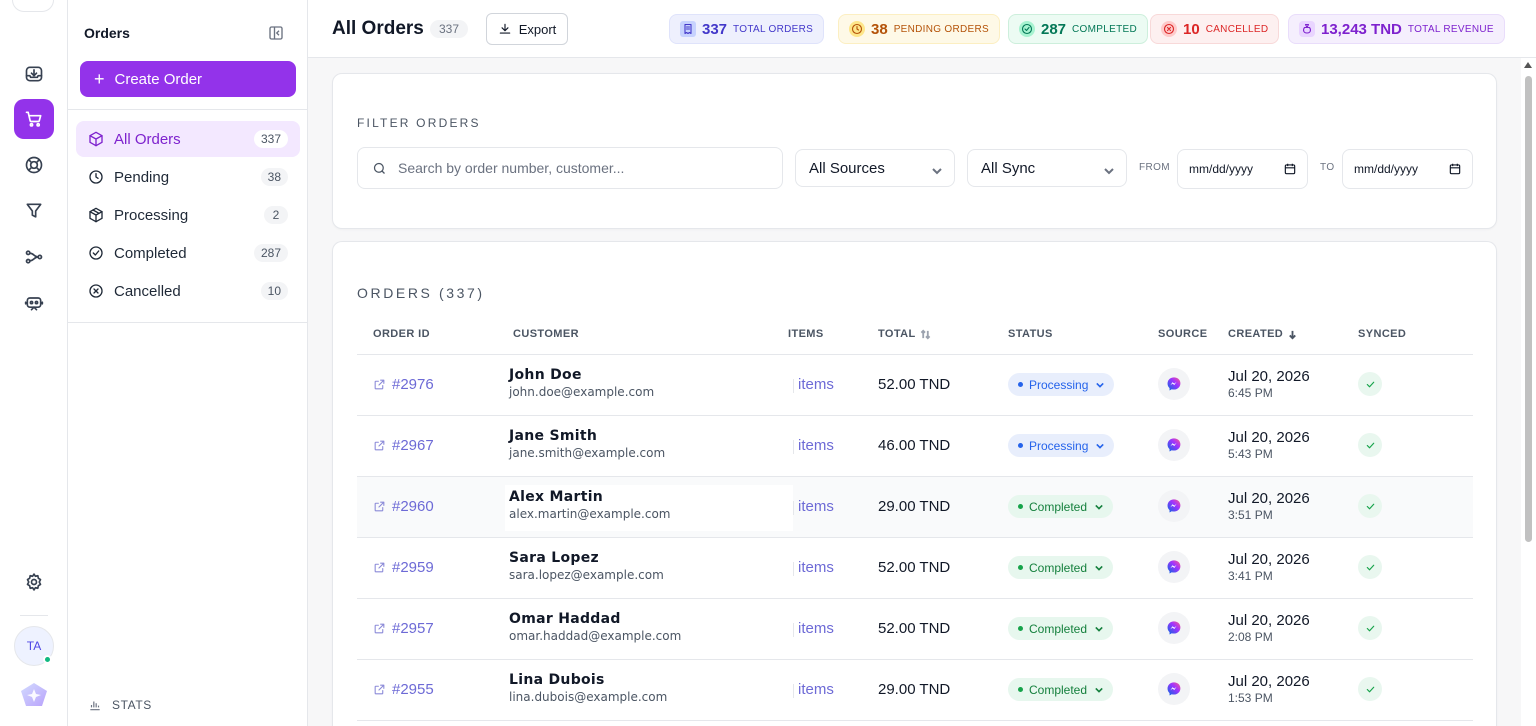 This screenshot has height=726, width=1536. What do you see at coordinates (147, 291) in the screenshot?
I see `sidebar-item-label: Cancelled` at bounding box center [147, 291].